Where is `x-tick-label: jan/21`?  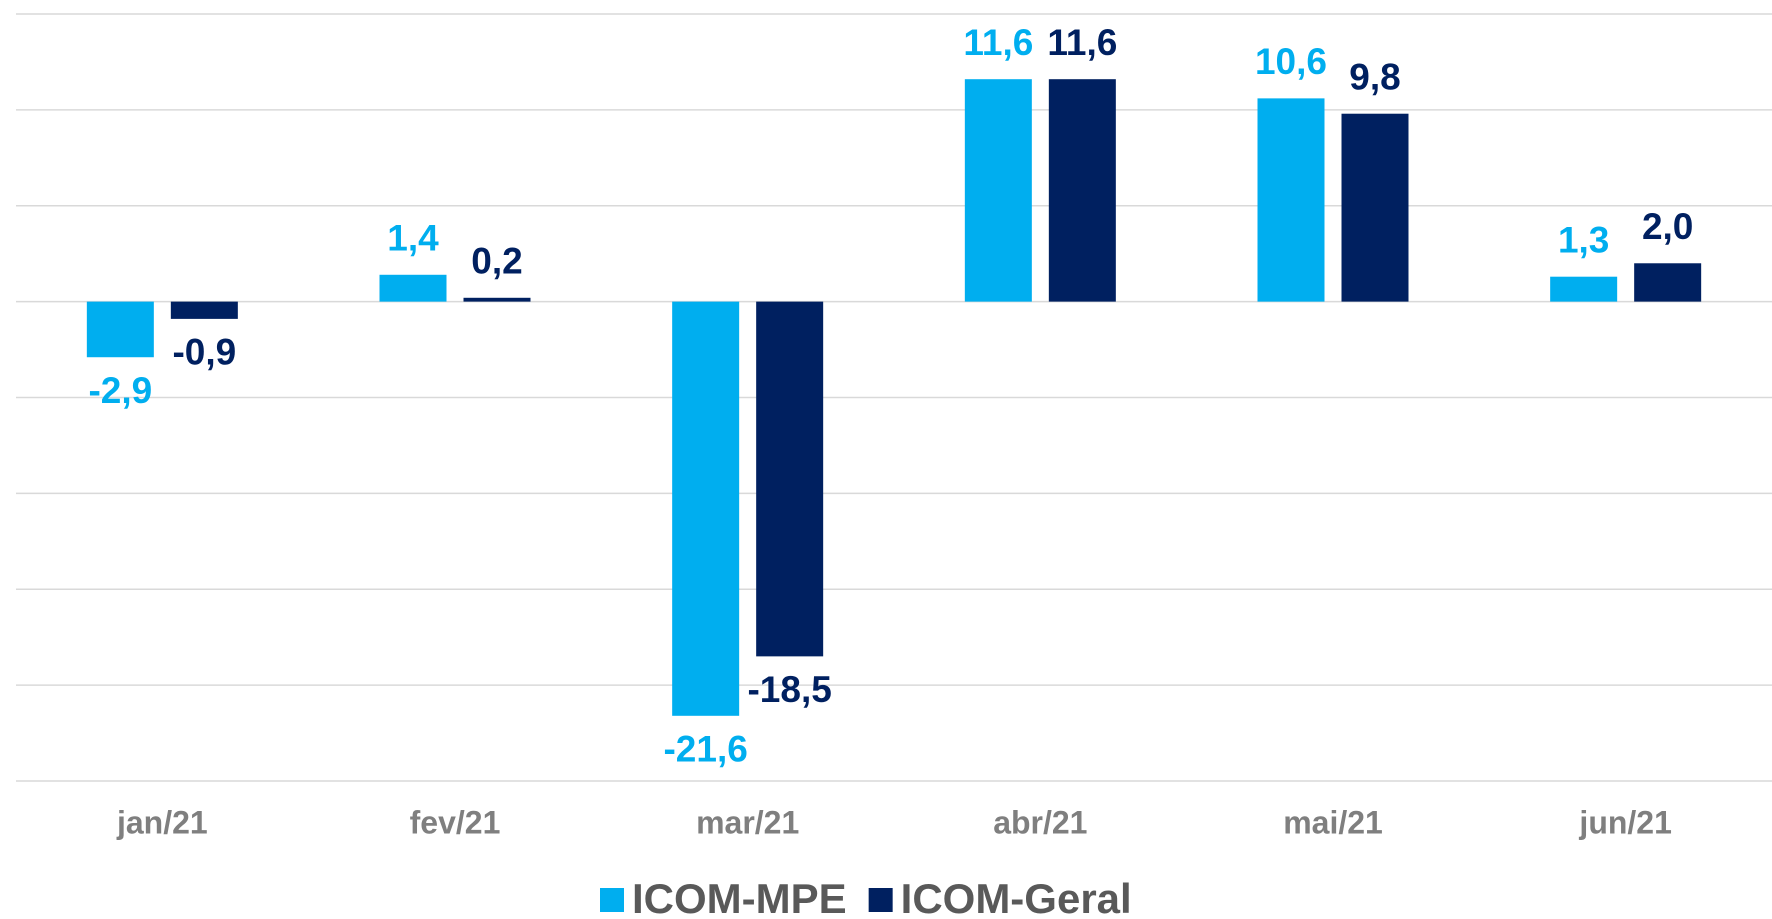
x-tick-label: jan/21 is located at coordinates (162, 822).